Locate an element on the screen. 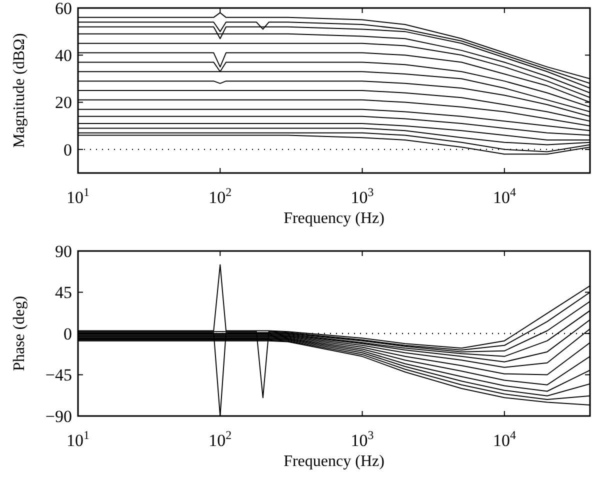 Image resolution: width=596 pixels, height=482 pixels. y-axis-title: Phase (deg) is located at coordinates (19, 334).